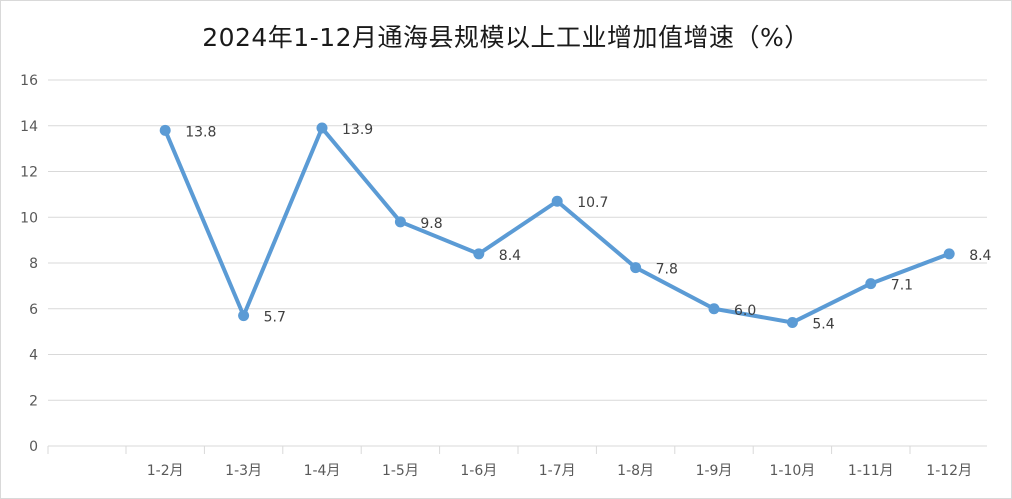 This screenshot has width=1012, height=499. What do you see at coordinates (902, 286) in the screenshot?
I see `data-label: 7.1` at bounding box center [902, 286].